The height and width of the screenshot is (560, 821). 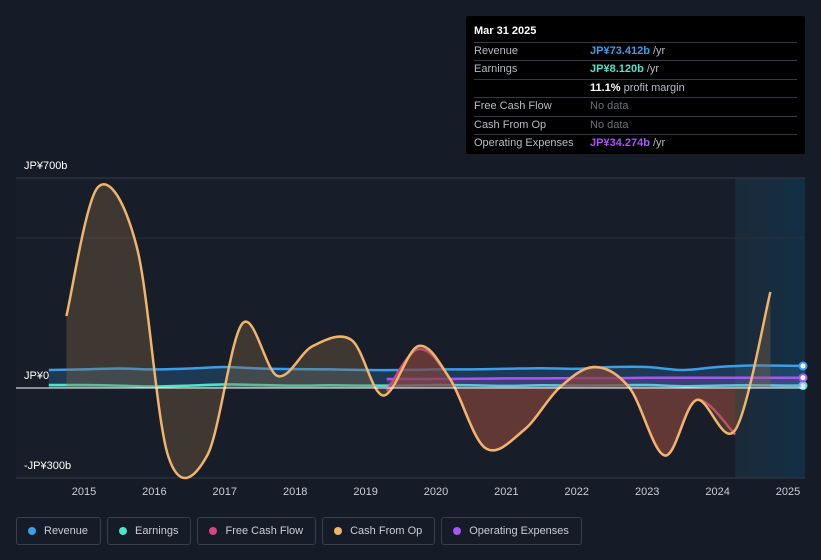 What do you see at coordinates (513, 106) in the screenshot?
I see `tooltip-row-label: Free Cash Flow` at bounding box center [513, 106].